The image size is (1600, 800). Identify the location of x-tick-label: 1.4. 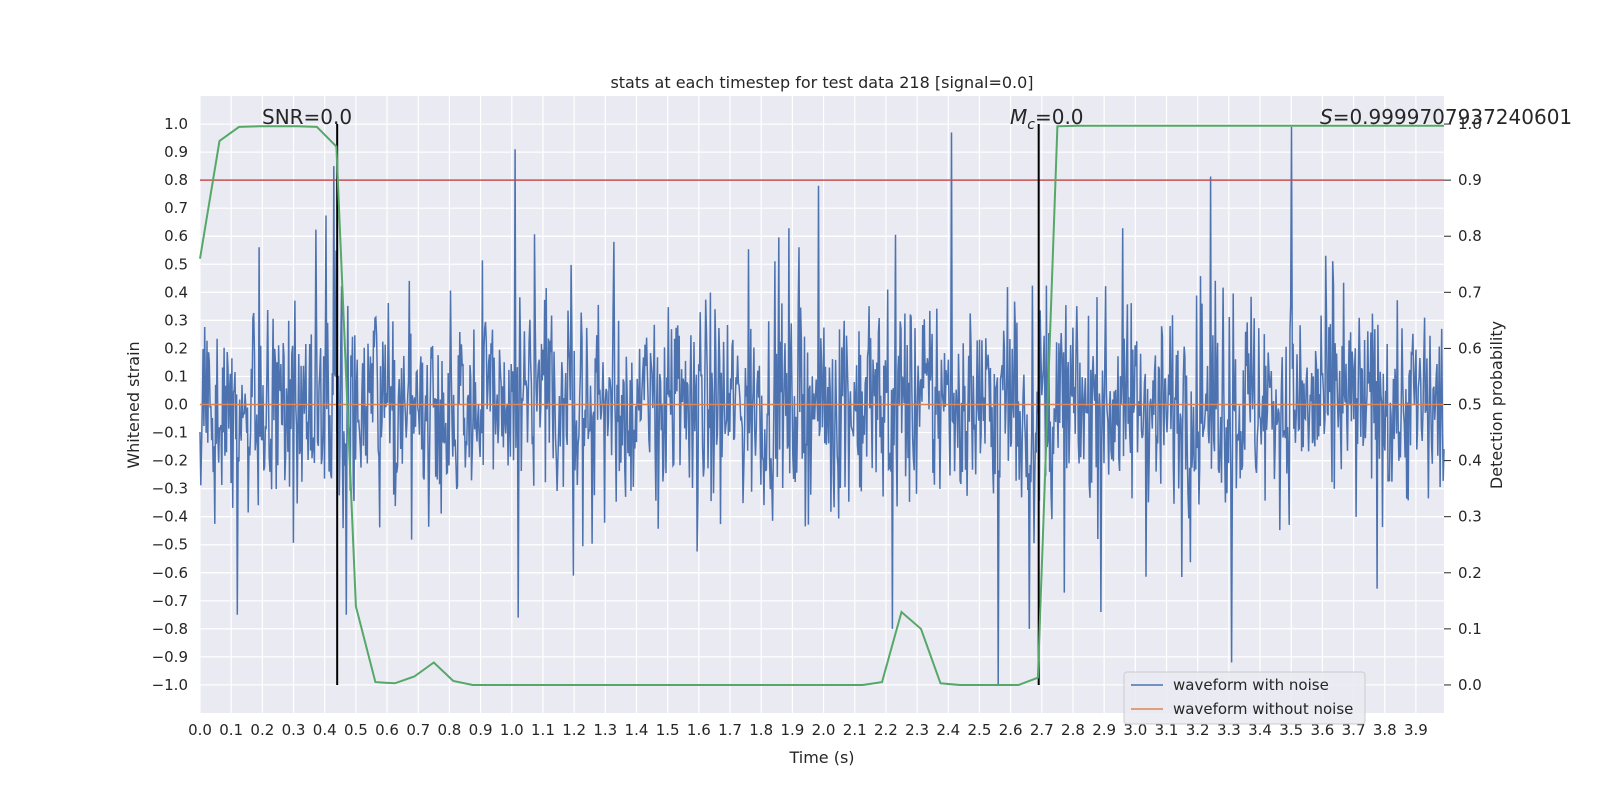
(637, 730).